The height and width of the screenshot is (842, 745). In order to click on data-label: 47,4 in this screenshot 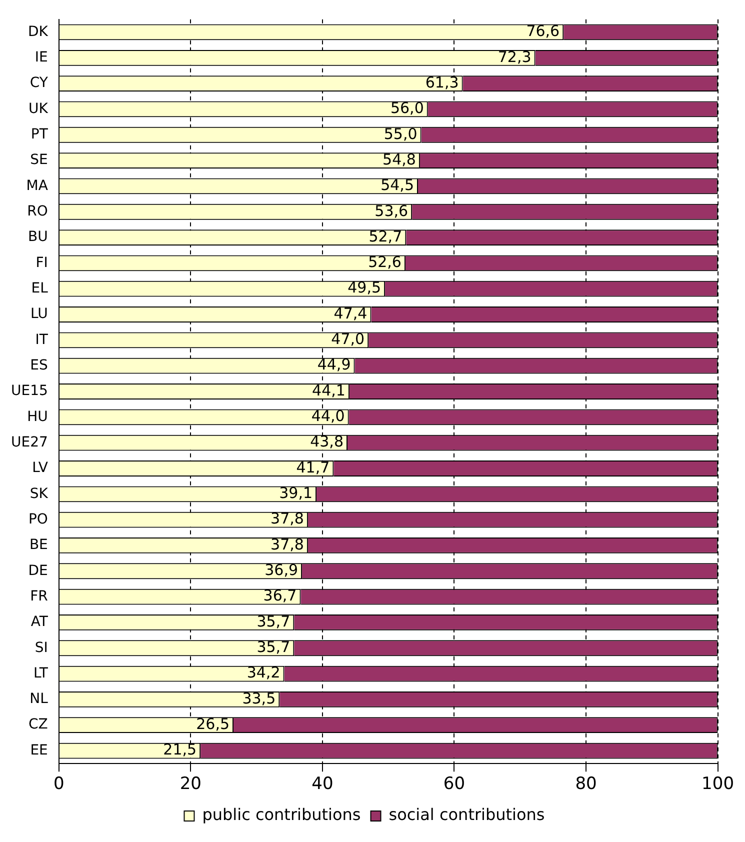, I will do `click(351, 313)`.